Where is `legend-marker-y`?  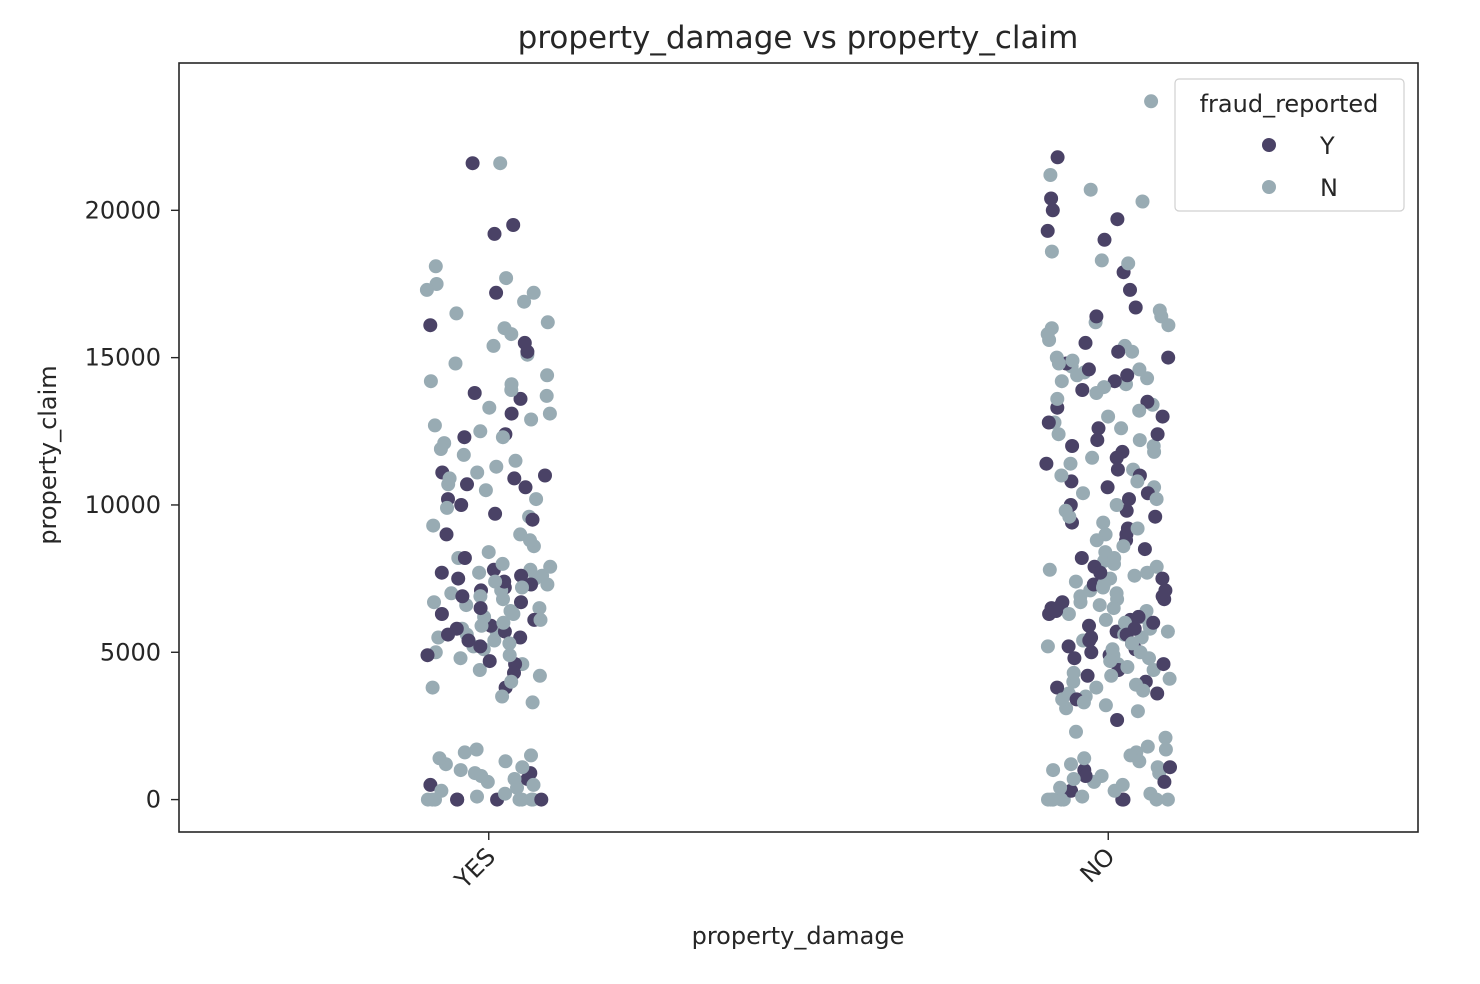
legend-marker-y is located at coordinates (1269, 145).